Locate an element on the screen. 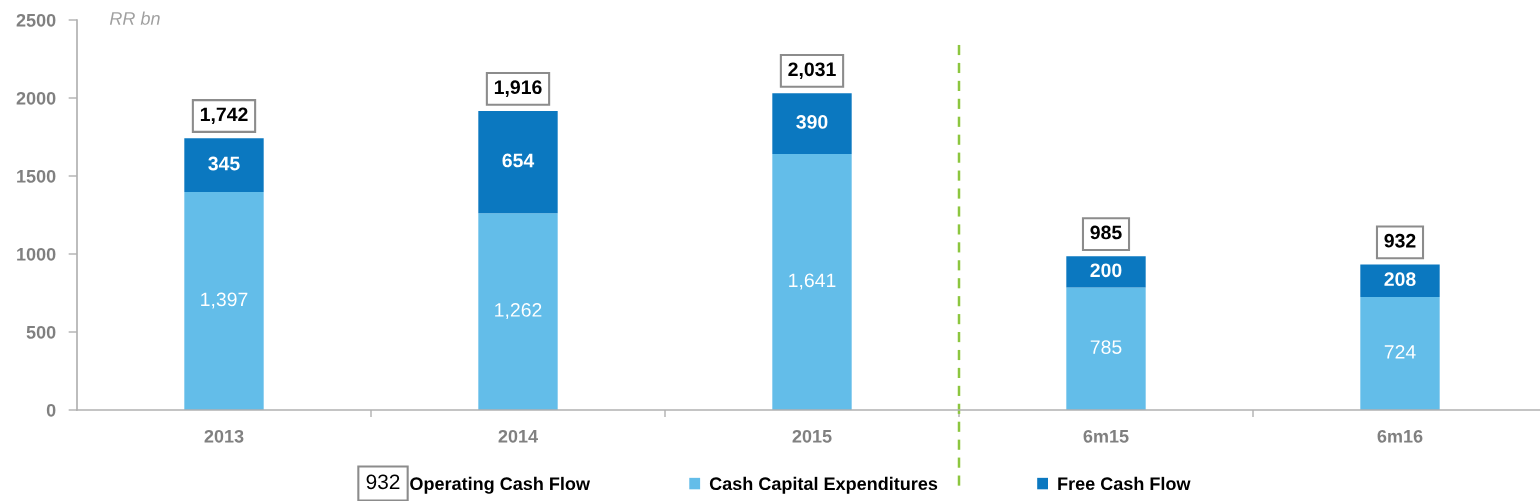 The image size is (1540, 501). data-label: 724 is located at coordinates (1400, 351).